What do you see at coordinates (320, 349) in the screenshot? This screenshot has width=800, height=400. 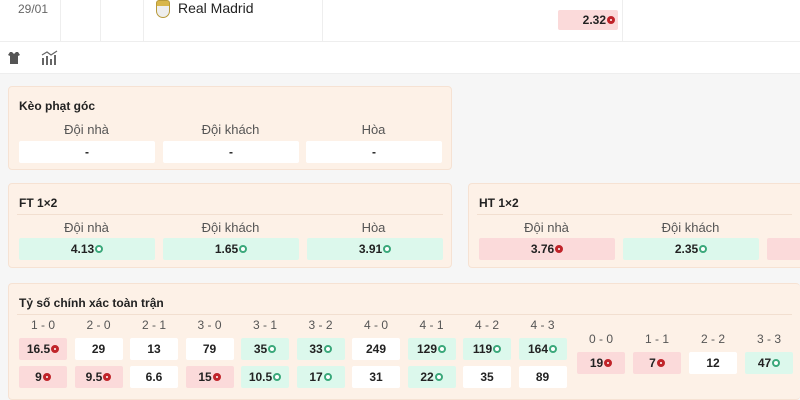 I see `score-odd-cell: 33` at bounding box center [320, 349].